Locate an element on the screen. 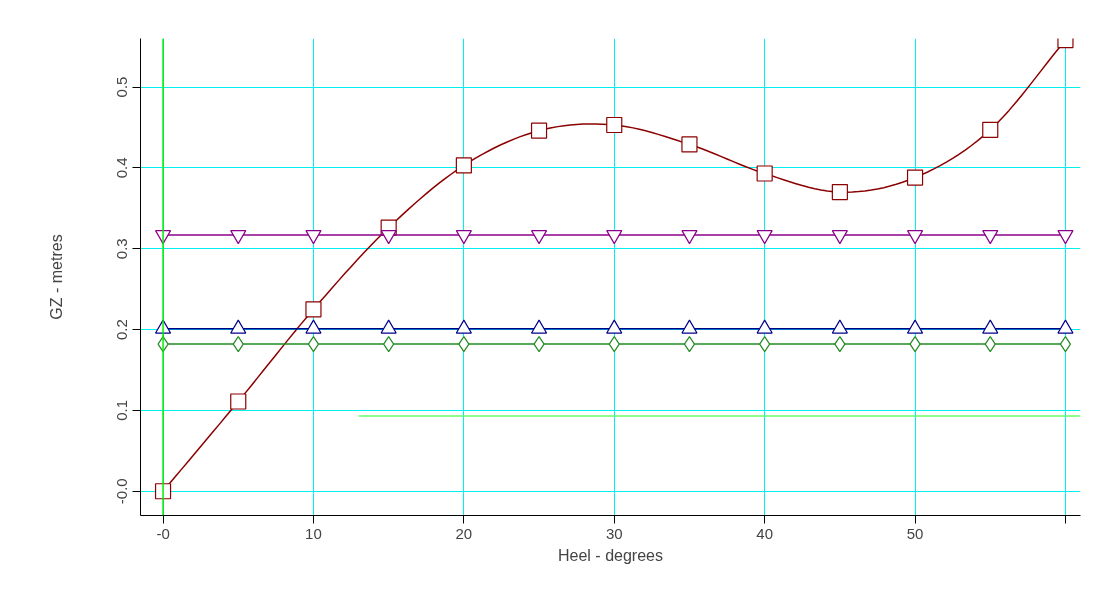 Image resolution: width=1110 pixels, height=593 pixels. x-tick-label: 10 is located at coordinates (313, 533).